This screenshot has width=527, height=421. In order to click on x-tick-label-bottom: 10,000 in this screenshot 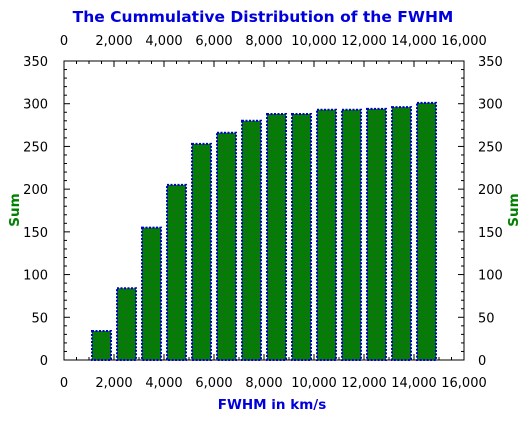, I will do `click(314, 383)`.